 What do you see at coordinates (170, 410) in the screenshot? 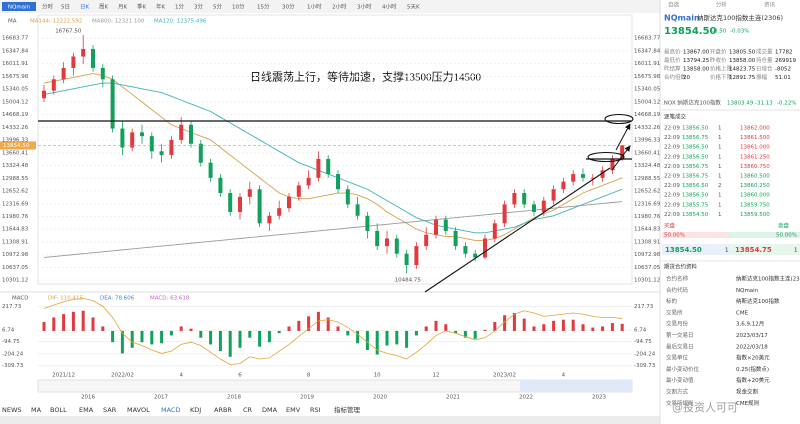
I see `indicator-tab: MACD` at bounding box center [170, 410].